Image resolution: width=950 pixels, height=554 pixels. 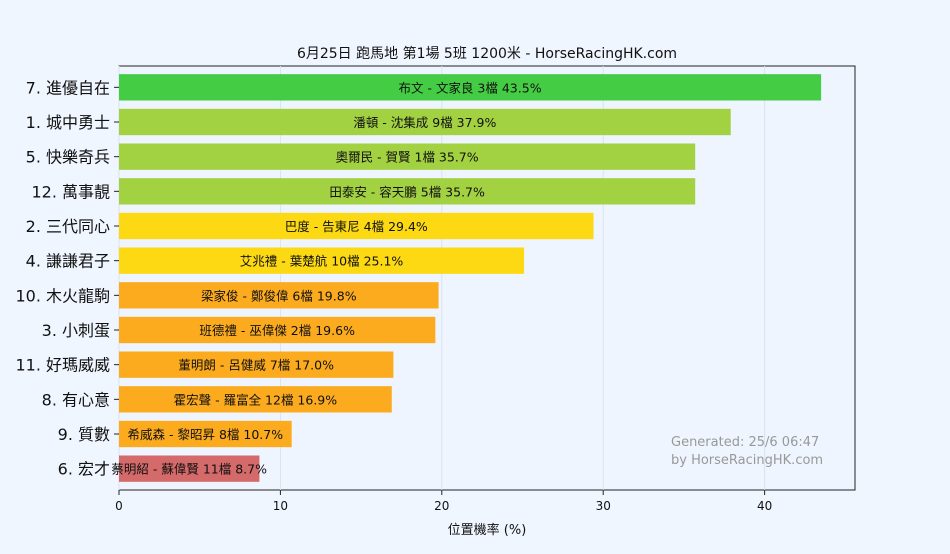 I want to click on x-tick-label: 20, so click(x=441, y=506).